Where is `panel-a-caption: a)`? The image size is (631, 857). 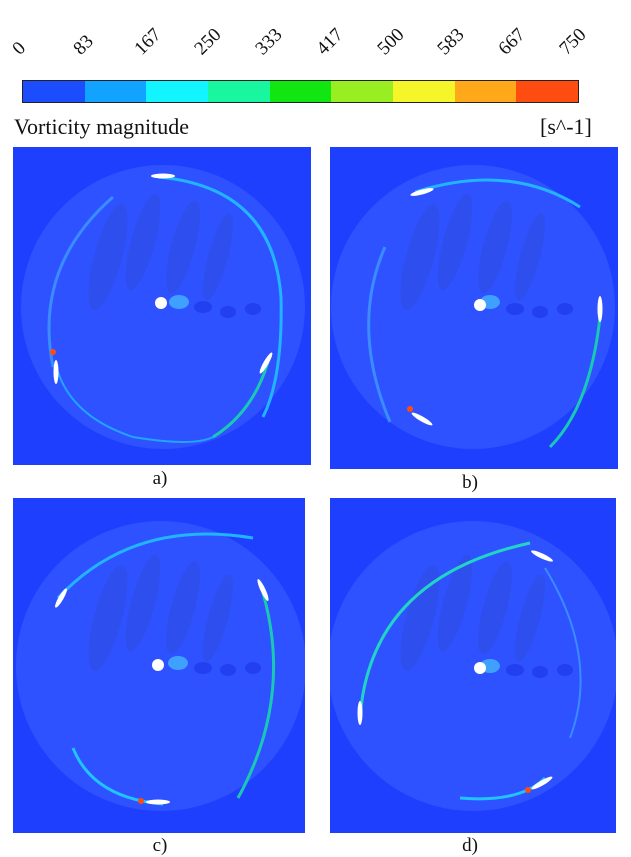 panel-a-caption: a) is located at coordinates (160, 478).